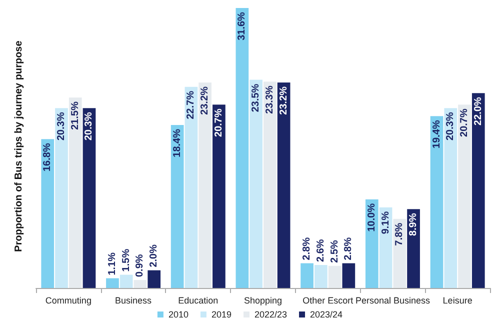  What do you see at coordinates (178, 315) in the screenshot?
I see `legend-label: 2010` at bounding box center [178, 315].